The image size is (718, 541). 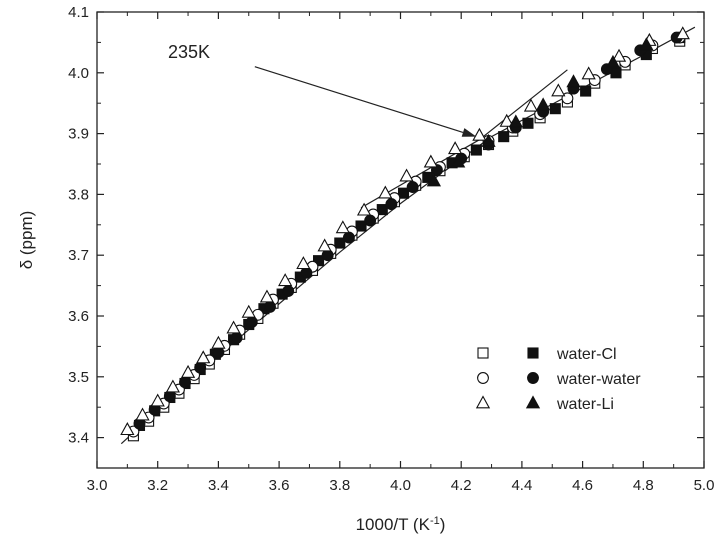 I want to click on y-tick-label: 3.6, so click(x=78, y=316).